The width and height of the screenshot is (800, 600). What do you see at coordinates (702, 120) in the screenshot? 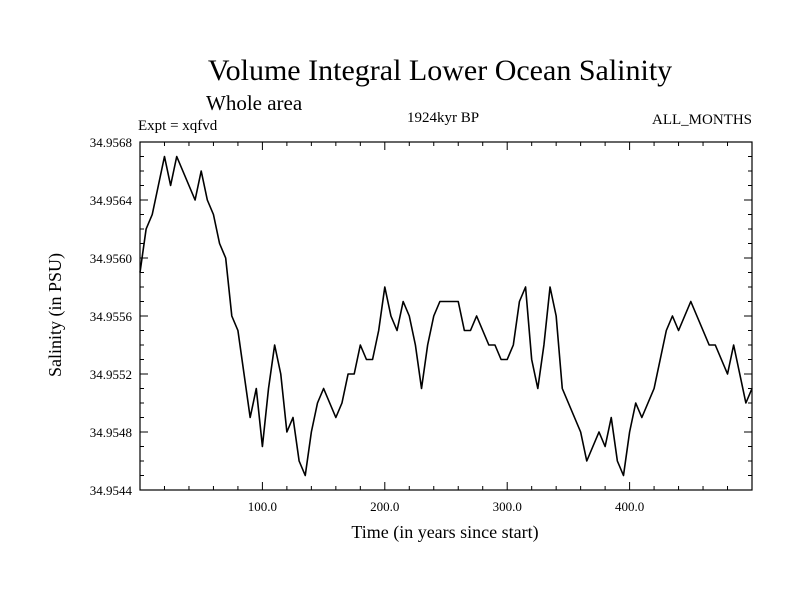
I see `months-label: ALL_MONTHS` at bounding box center [702, 120].